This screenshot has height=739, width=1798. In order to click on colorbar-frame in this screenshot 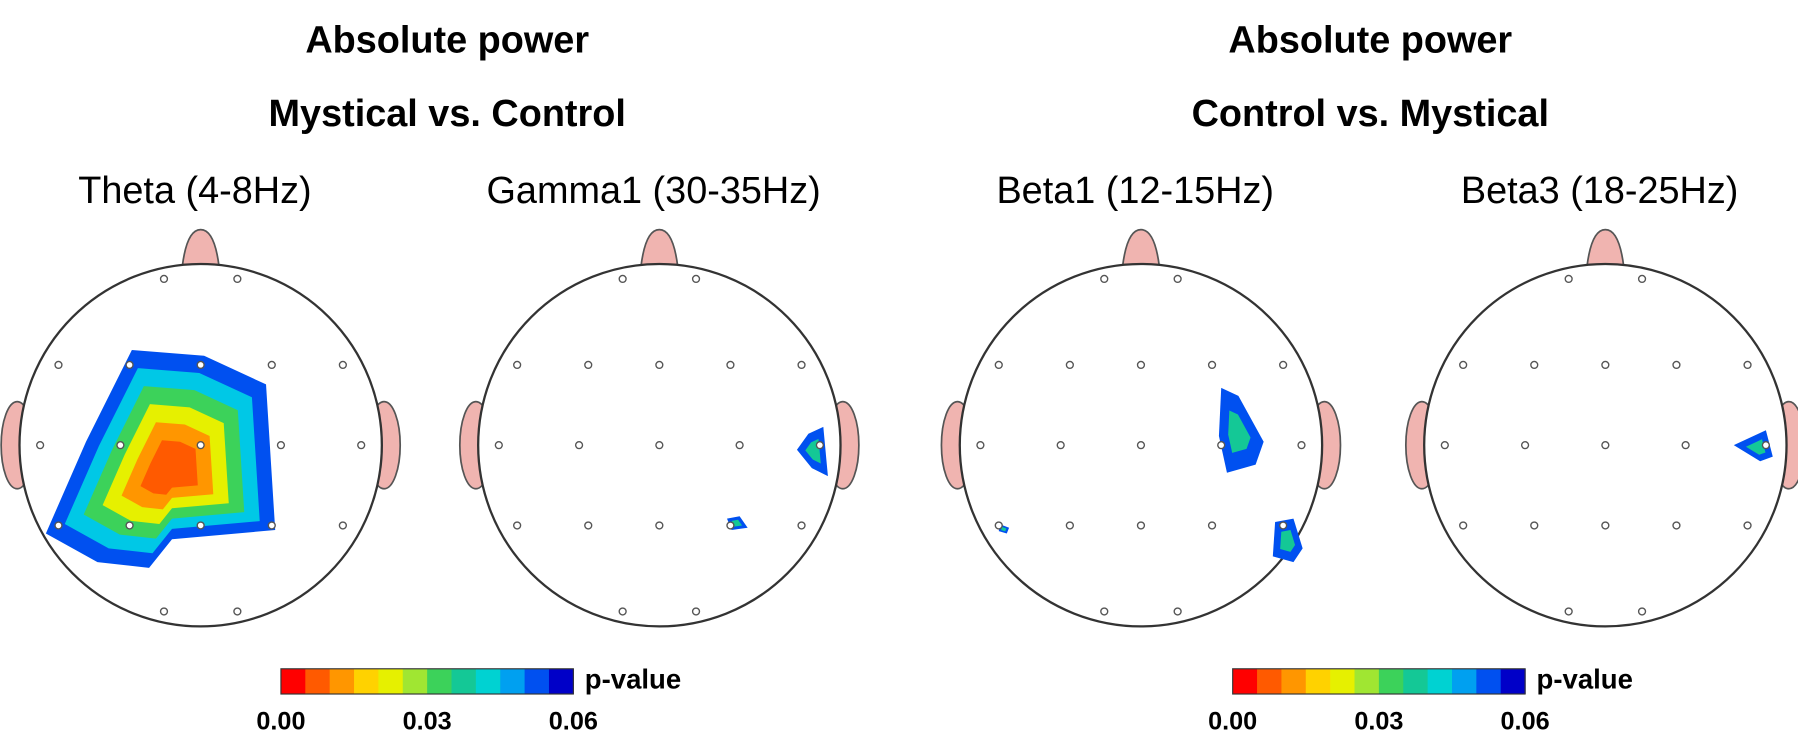, I will do `click(1379, 681)`.